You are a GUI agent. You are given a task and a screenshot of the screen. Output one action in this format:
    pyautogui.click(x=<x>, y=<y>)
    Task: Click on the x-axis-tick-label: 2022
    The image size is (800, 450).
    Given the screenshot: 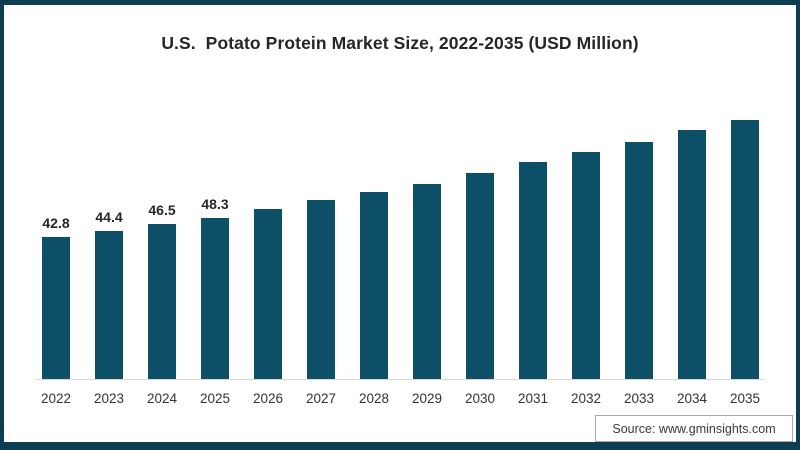 What is the action you would take?
    pyautogui.click(x=56, y=398)
    